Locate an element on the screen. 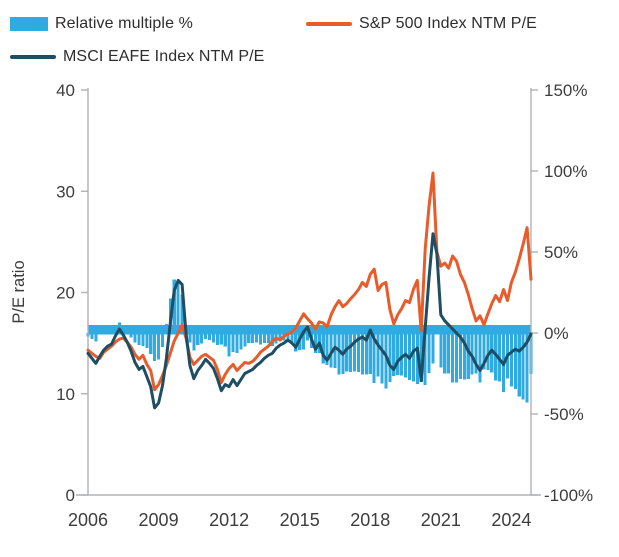 This screenshot has width=619, height=557. right-axis-tick-label: 0% is located at coordinates (556, 333).